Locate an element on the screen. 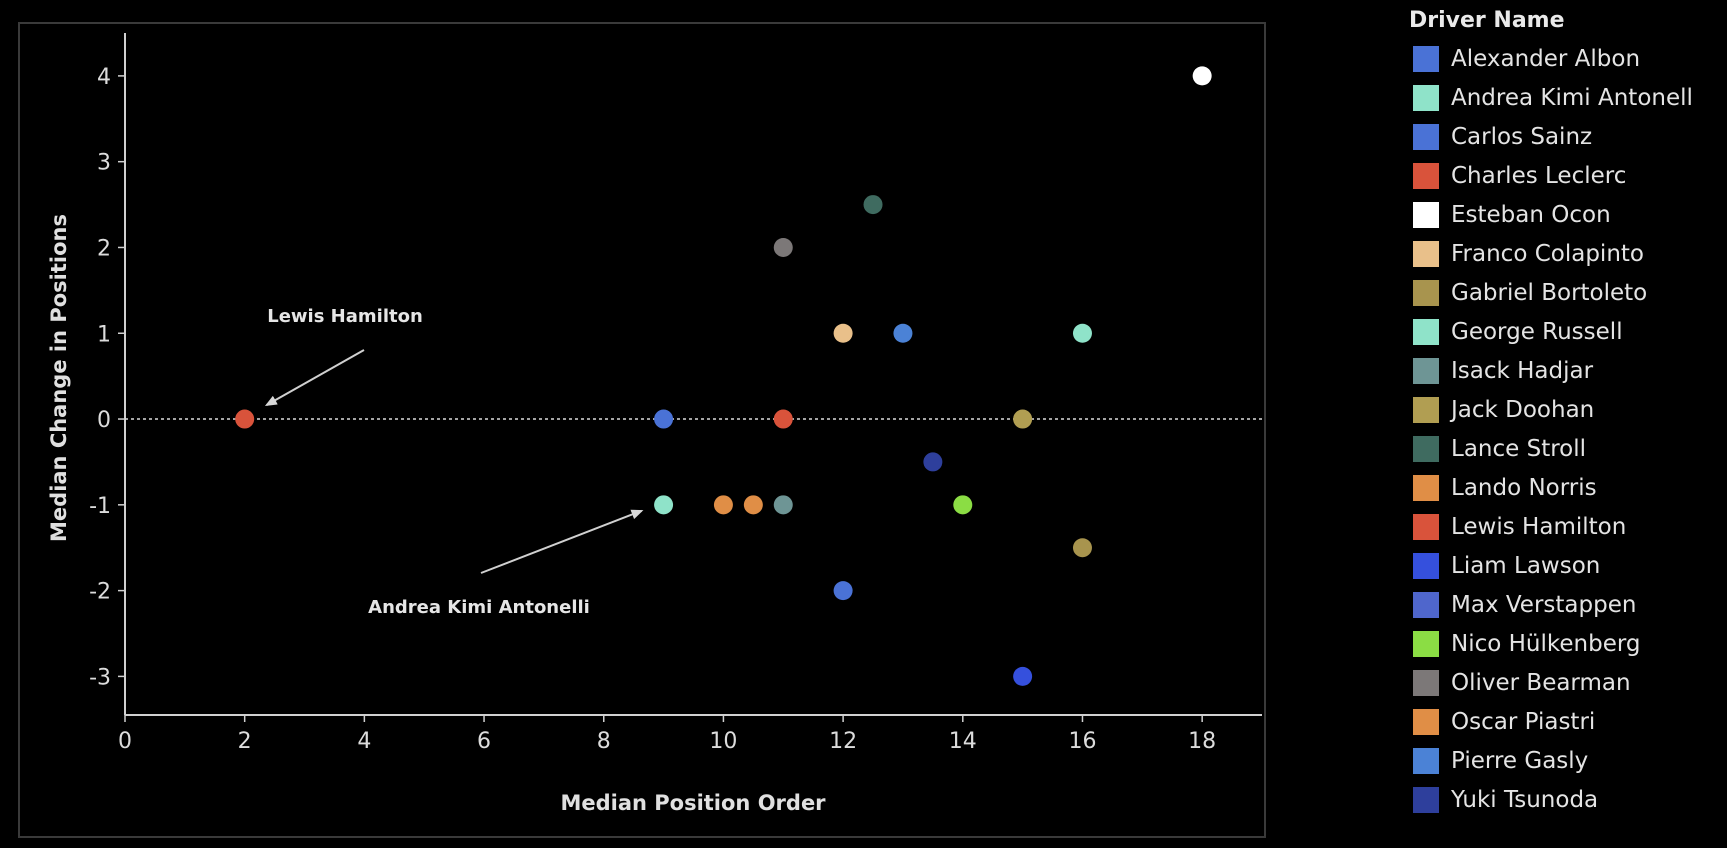  legend-label: Lance Stroll is located at coordinates (1519, 448).